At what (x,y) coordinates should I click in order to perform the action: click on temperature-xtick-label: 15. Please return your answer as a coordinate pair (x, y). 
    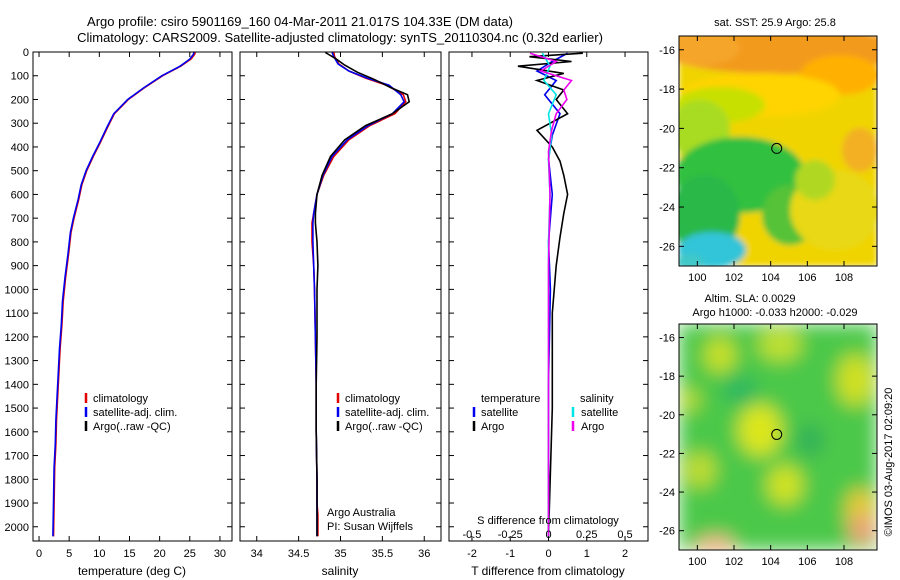
    Looking at the image, I should click on (129, 554).